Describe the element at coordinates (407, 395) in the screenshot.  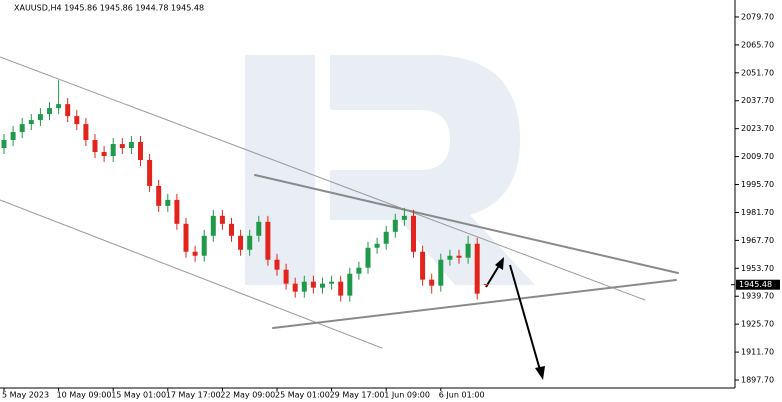
I see `x-tick-label: 1 Jun 09:00` at that location.